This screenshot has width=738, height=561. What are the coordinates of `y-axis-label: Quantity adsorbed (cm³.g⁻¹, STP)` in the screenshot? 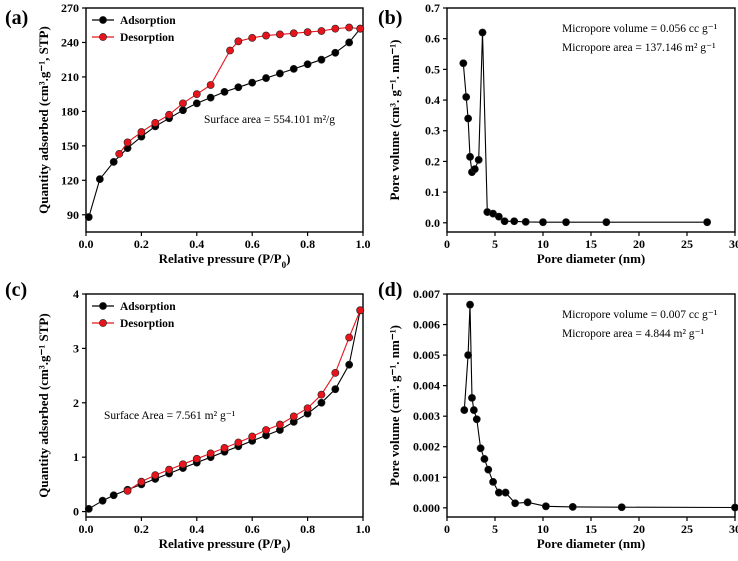 It's located at (43, 120).